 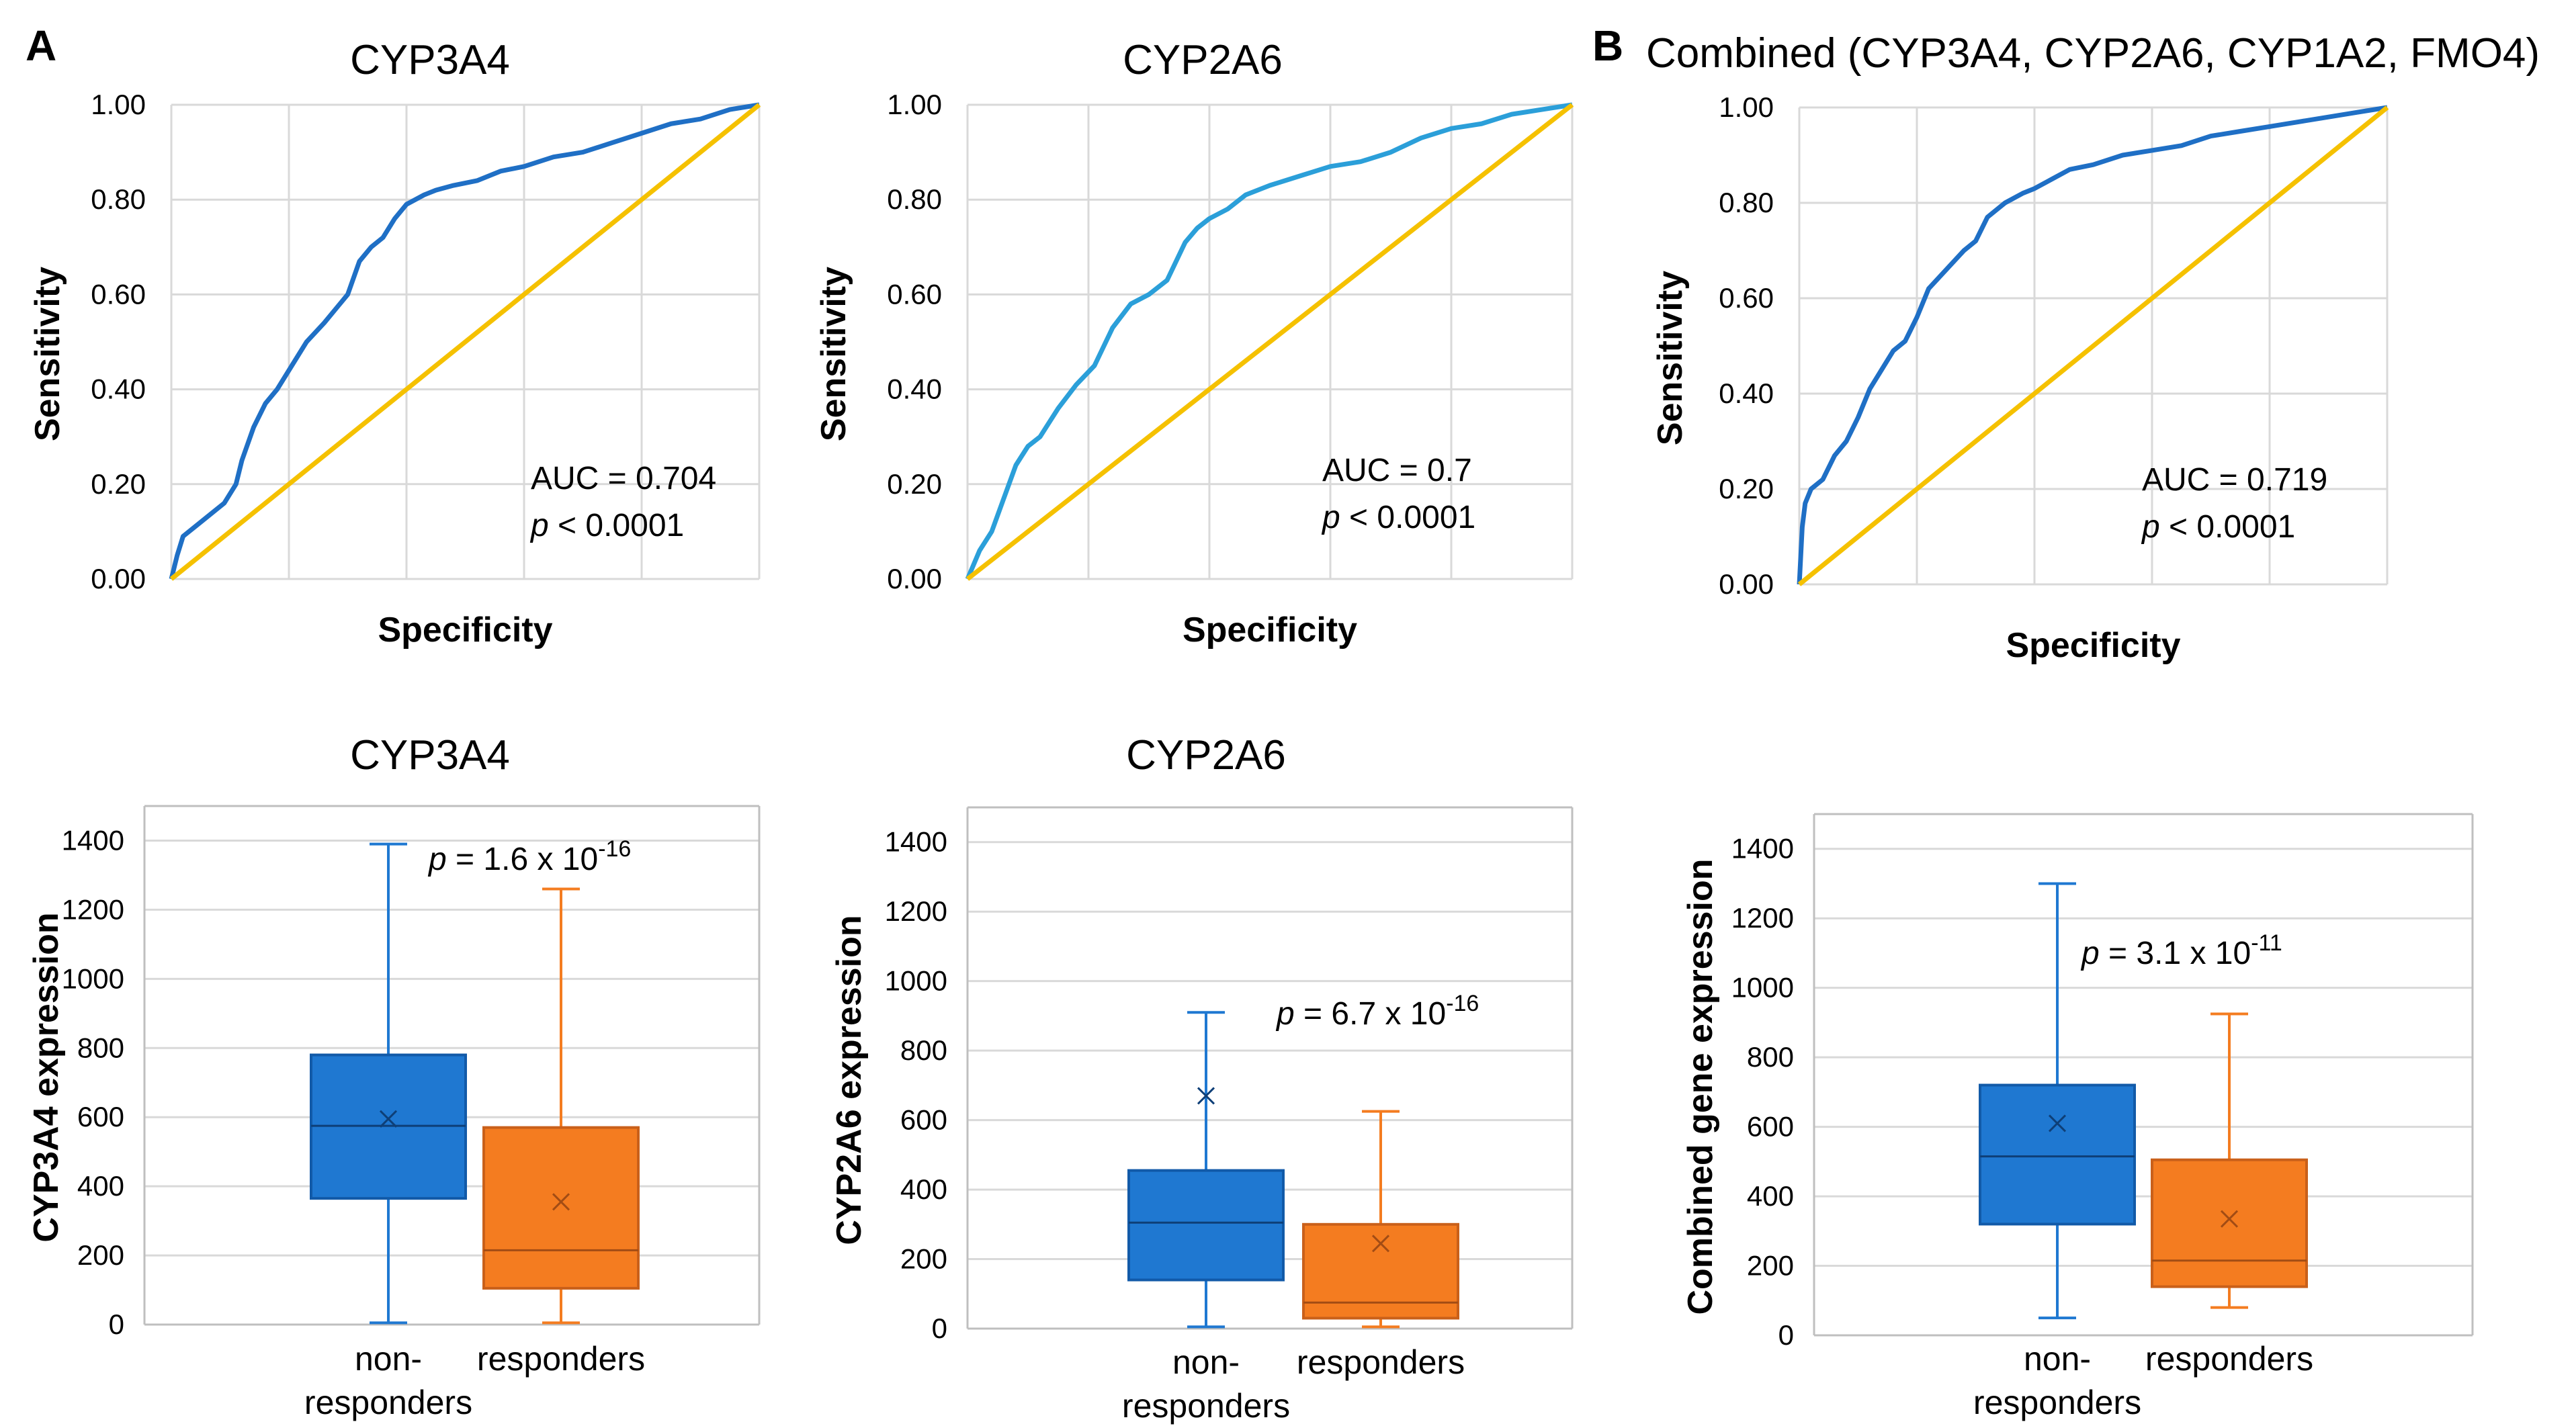 I want to click on y-axis-label: Combined gene expression, so click(x=1700, y=1086).